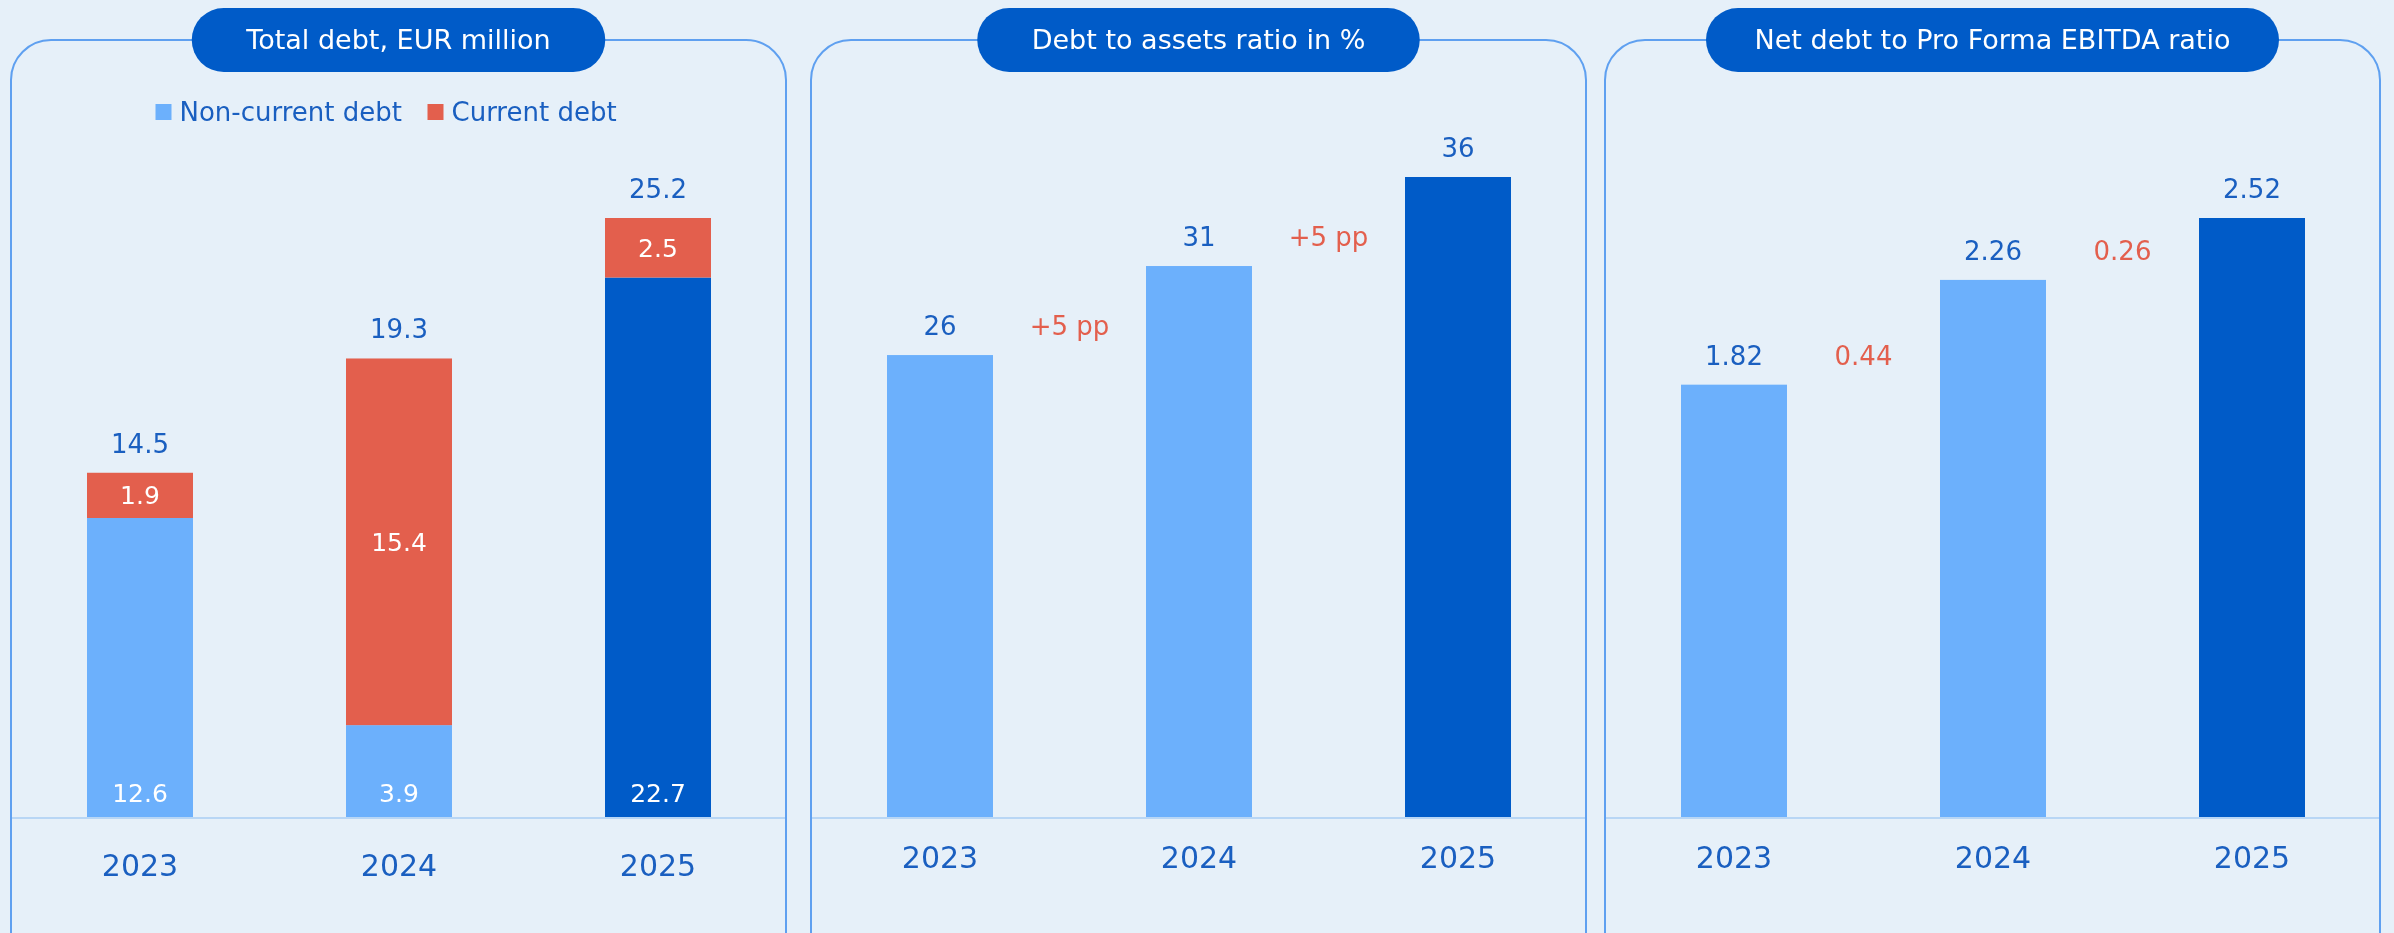 This screenshot has height=933, width=2394. What do you see at coordinates (1992, 39) in the screenshot?
I see `chart-title: Net debt to Pro Forma EBITDA ratio` at bounding box center [1992, 39].